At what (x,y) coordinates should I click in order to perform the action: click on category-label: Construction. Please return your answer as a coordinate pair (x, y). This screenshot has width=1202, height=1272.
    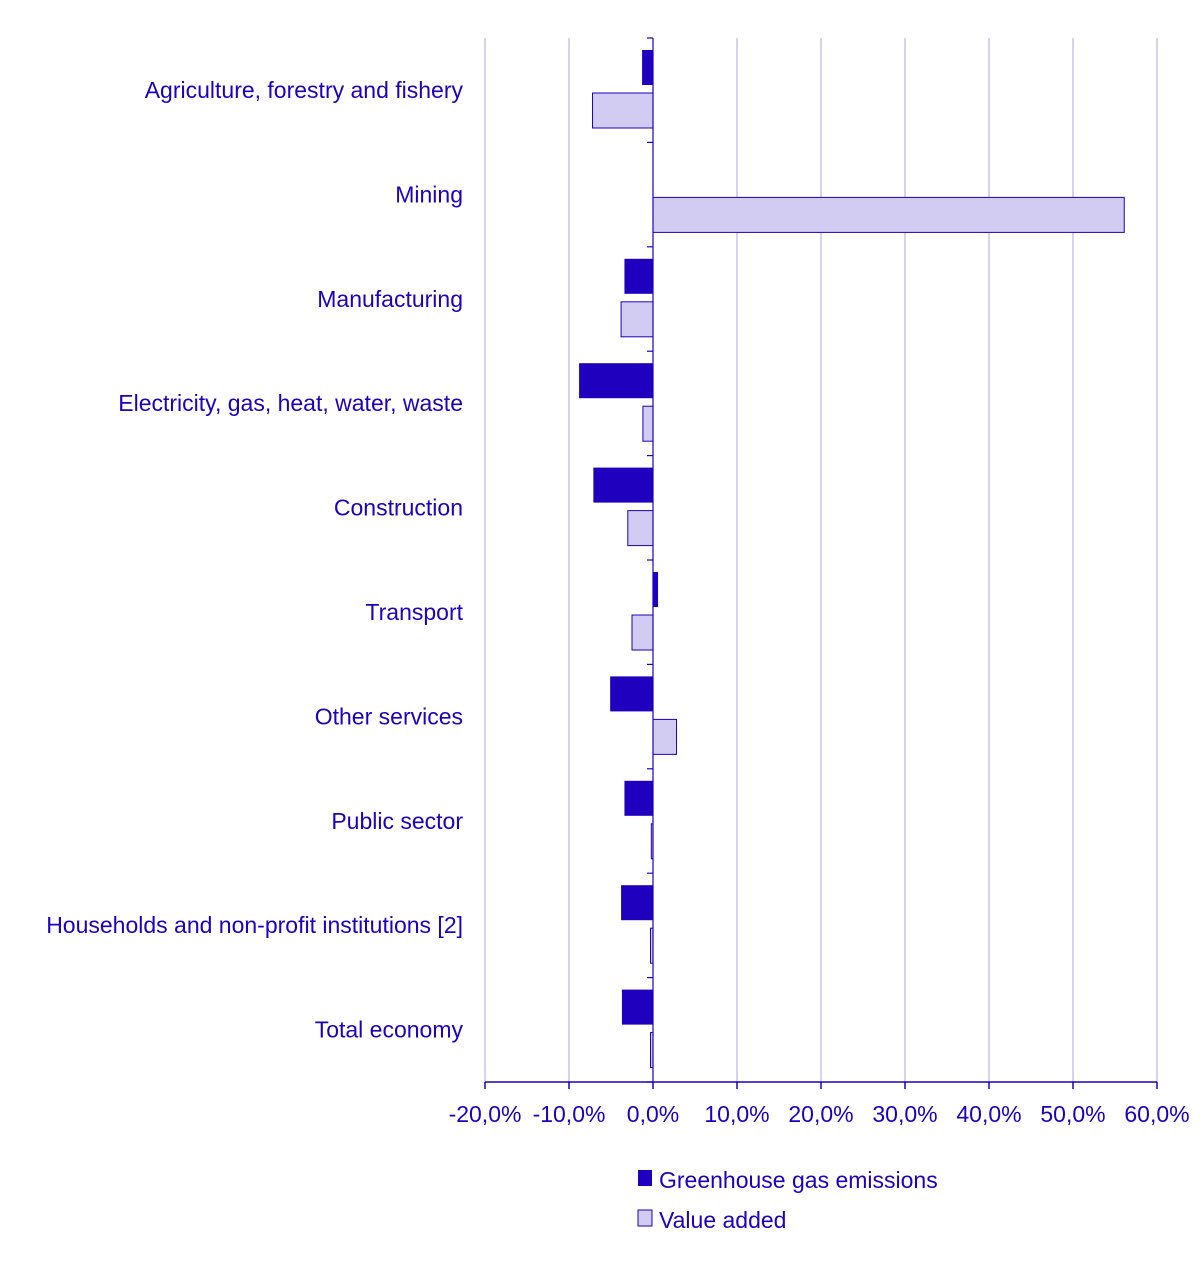
    Looking at the image, I should click on (398, 508).